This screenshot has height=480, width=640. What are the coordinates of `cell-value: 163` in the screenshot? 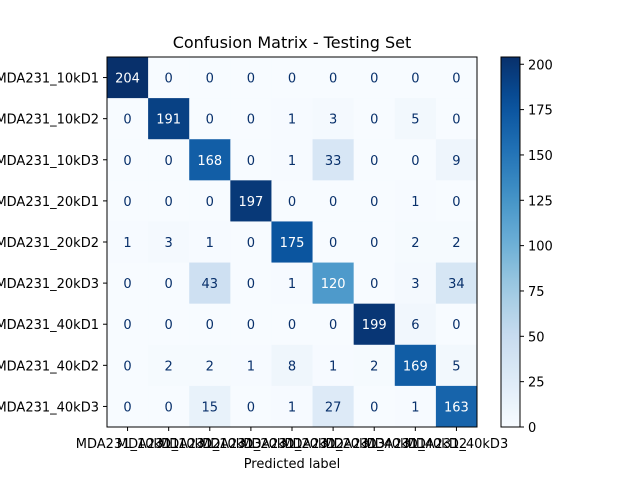 It's located at (456, 407).